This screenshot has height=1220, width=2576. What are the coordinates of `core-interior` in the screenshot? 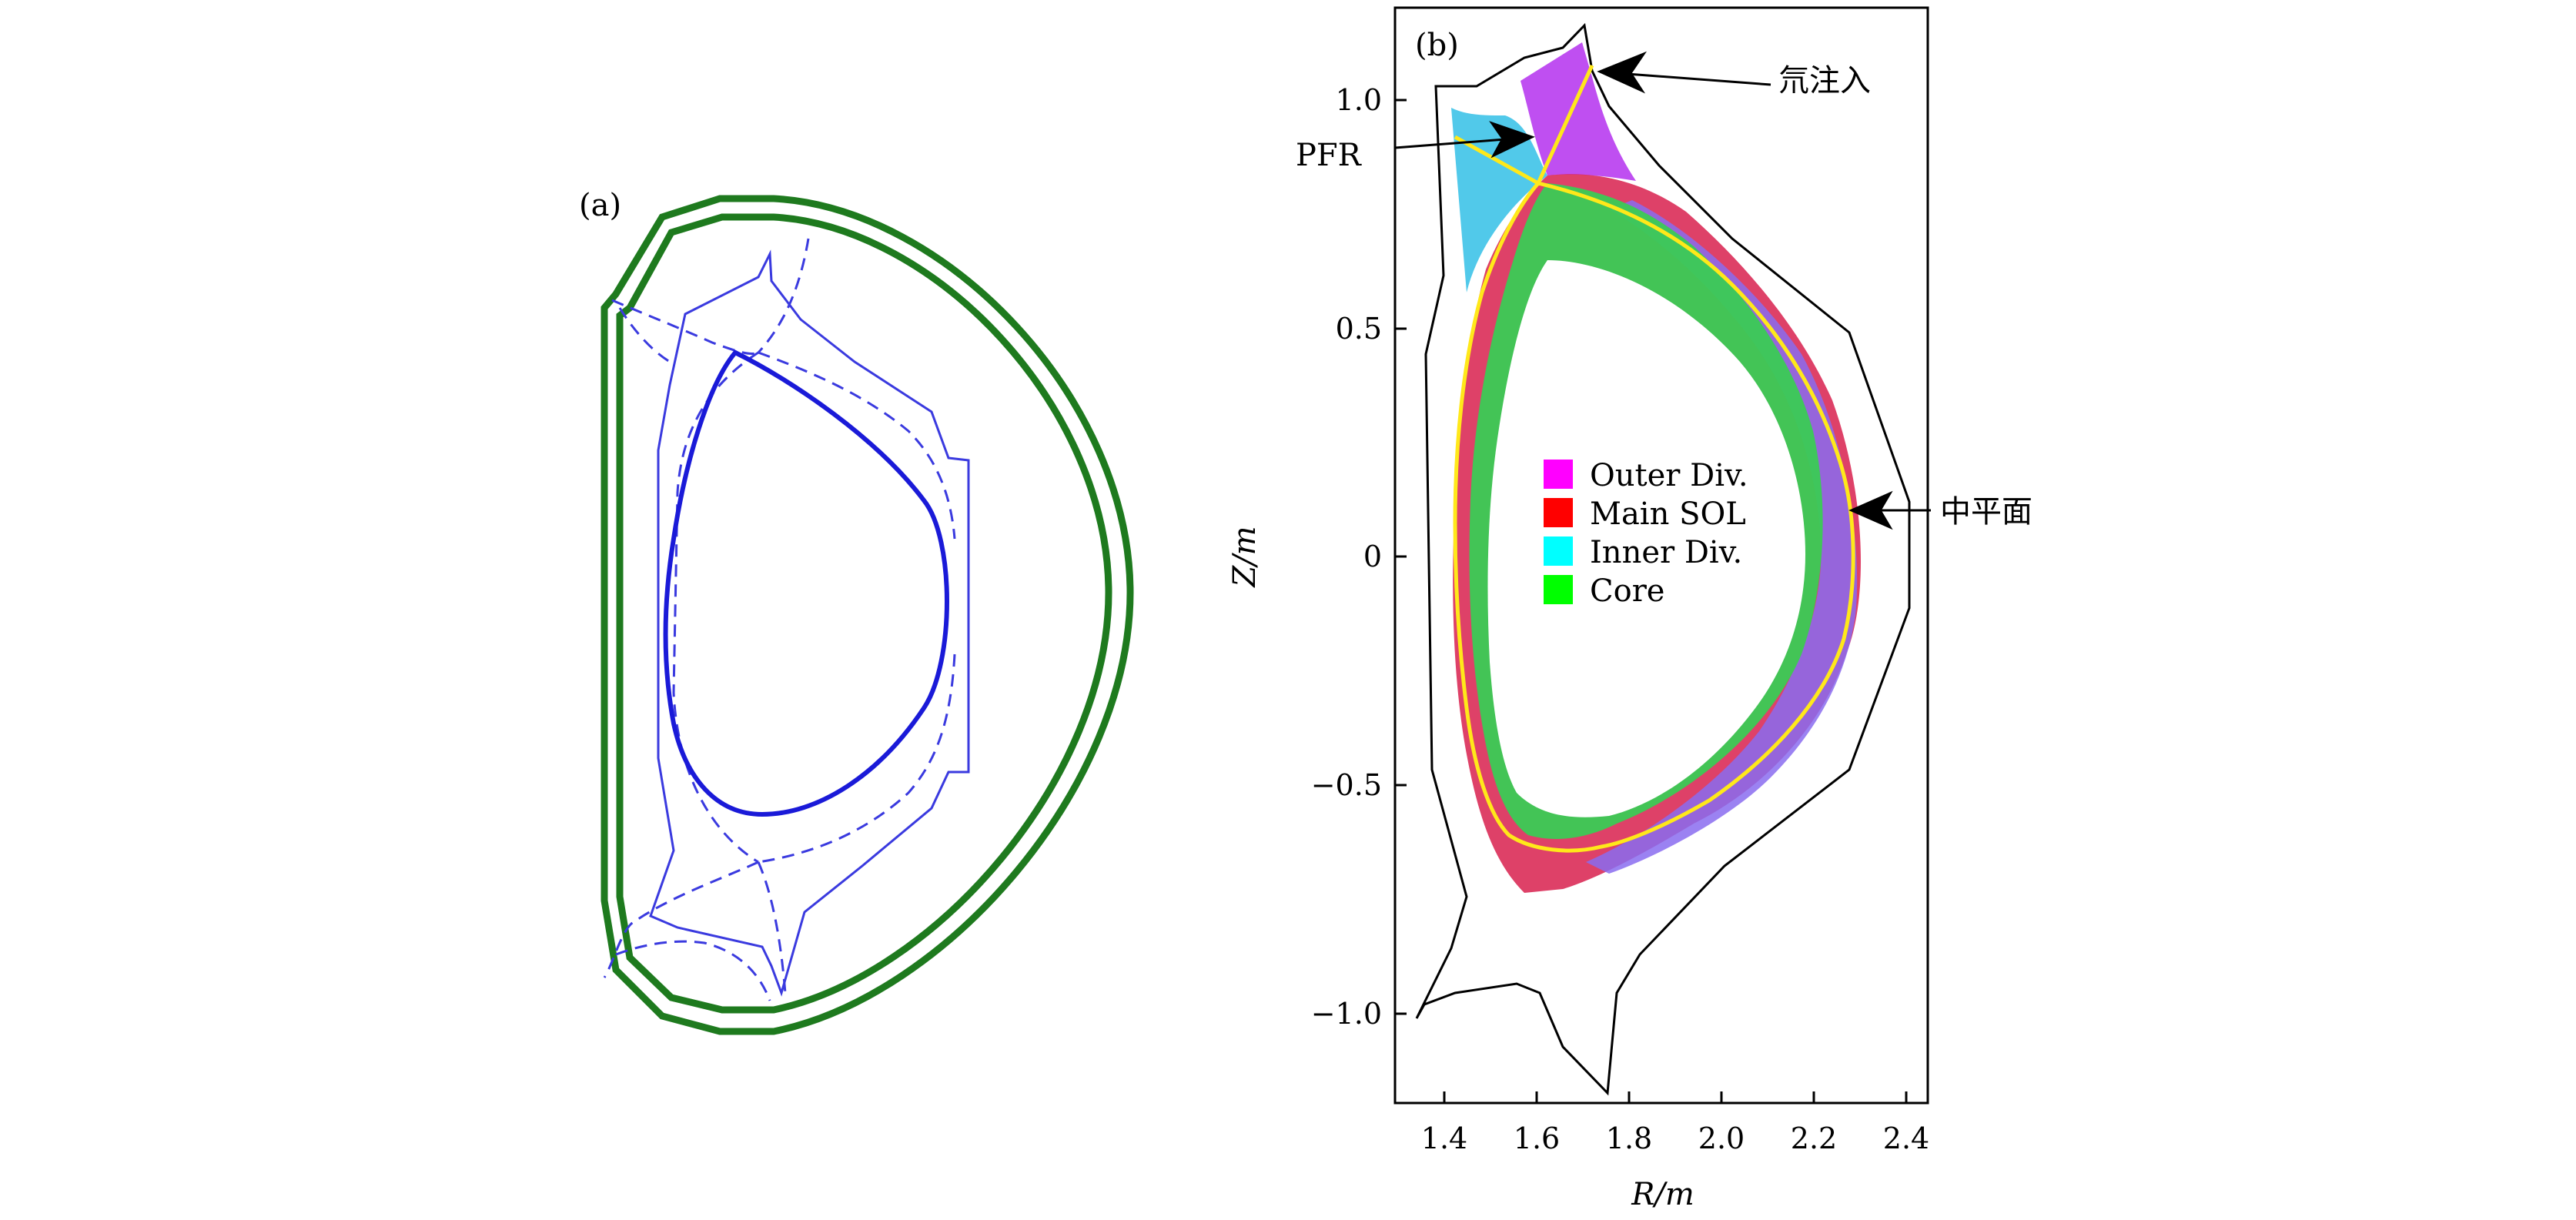 It's located at (1646, 538).